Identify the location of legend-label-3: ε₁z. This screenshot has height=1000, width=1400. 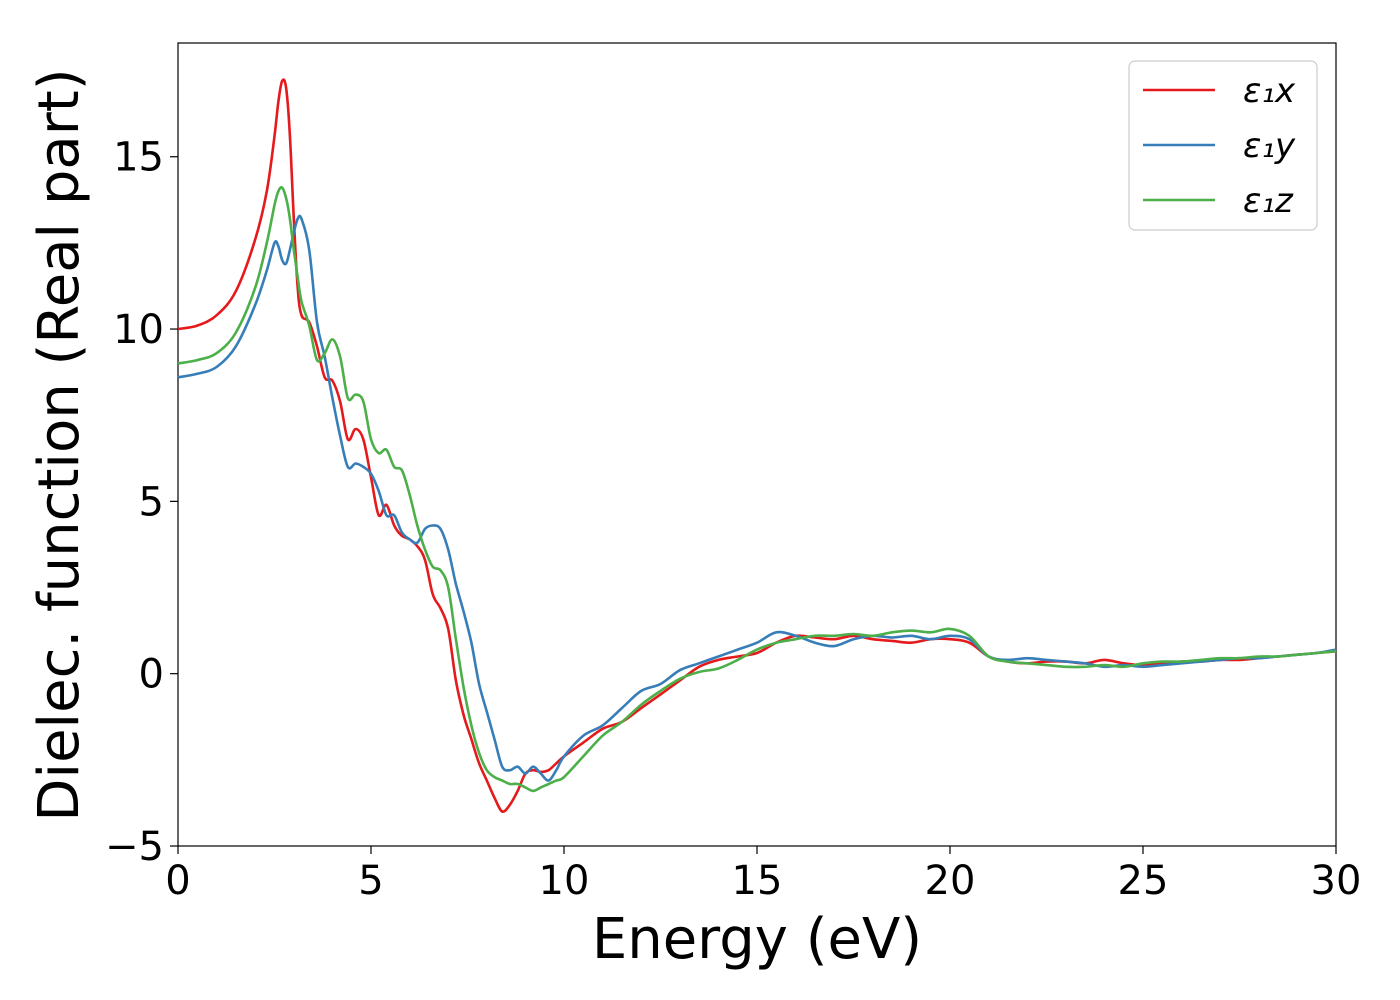
(1268, 201).